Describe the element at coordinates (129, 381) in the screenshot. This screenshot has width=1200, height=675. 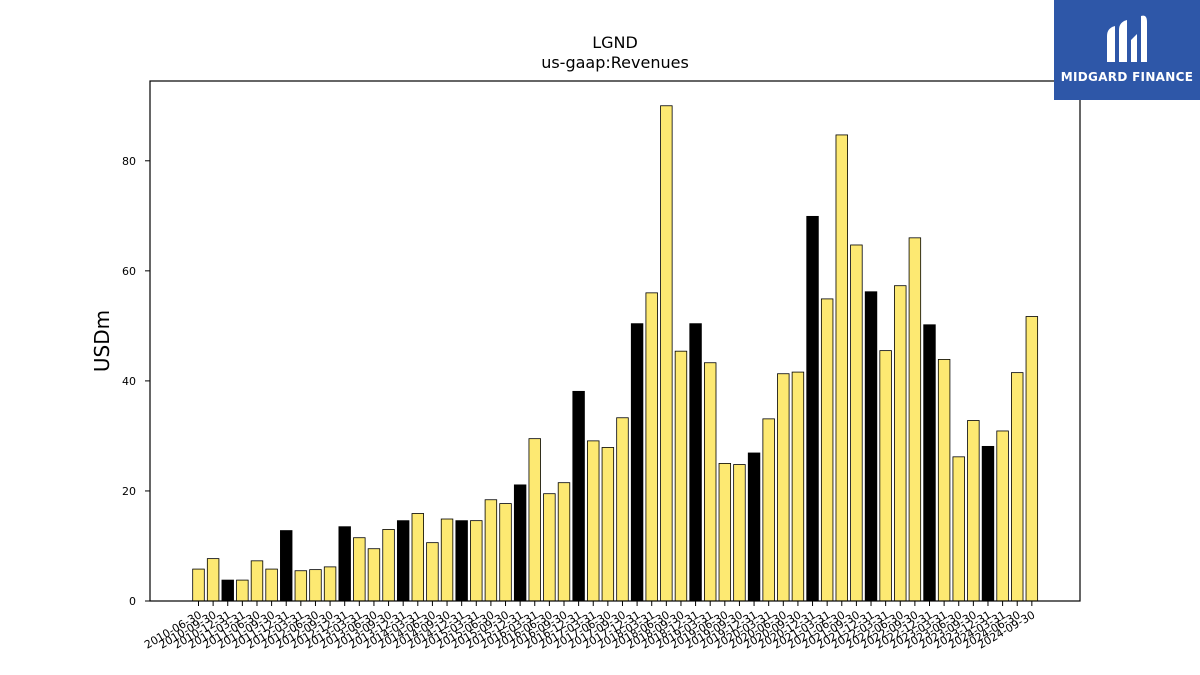
I see `y-tick-label: 40` at that location.